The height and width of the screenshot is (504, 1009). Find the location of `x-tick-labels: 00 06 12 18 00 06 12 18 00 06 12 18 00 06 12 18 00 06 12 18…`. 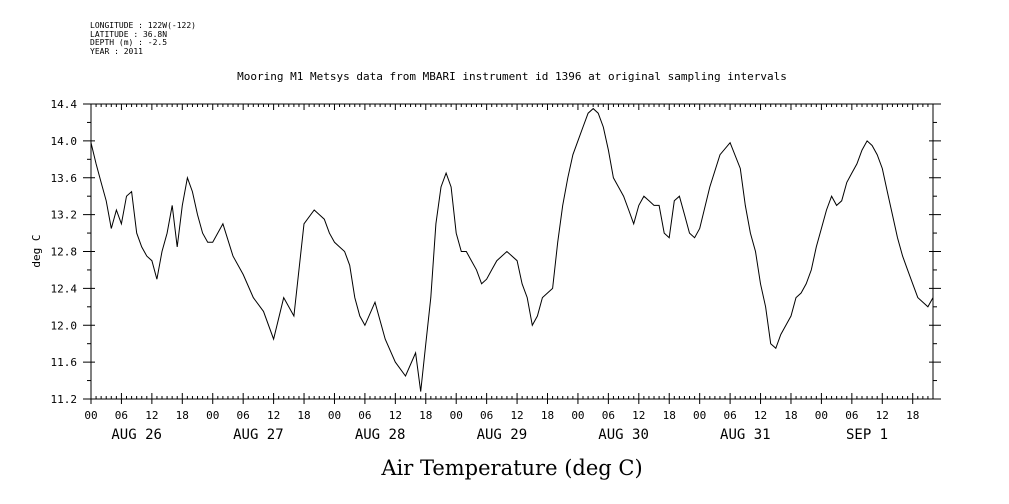

x-tick-labels: 00 06 12 18 00 06 12 18 00 06 12 18 00 06 12 18 00 06 12 18… is located at coordinates (501, 415).